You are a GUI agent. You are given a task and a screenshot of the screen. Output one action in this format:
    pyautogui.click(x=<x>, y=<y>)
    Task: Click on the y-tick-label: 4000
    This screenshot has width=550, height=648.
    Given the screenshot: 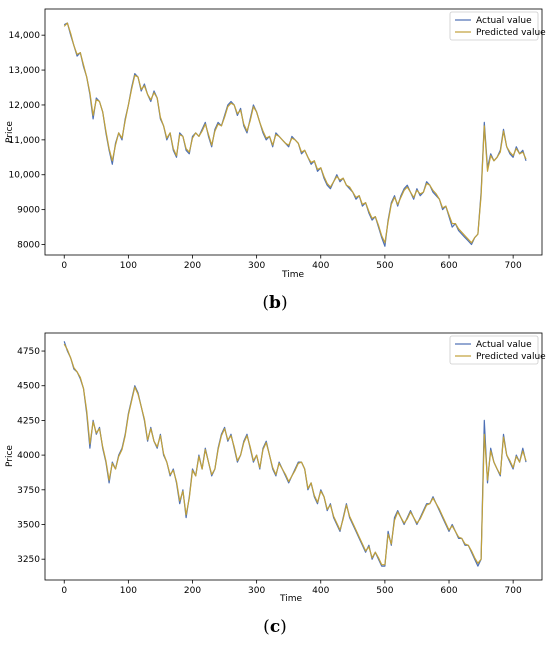 What is the action you would take?
    pyautogui.click(x=28, y=456)
    